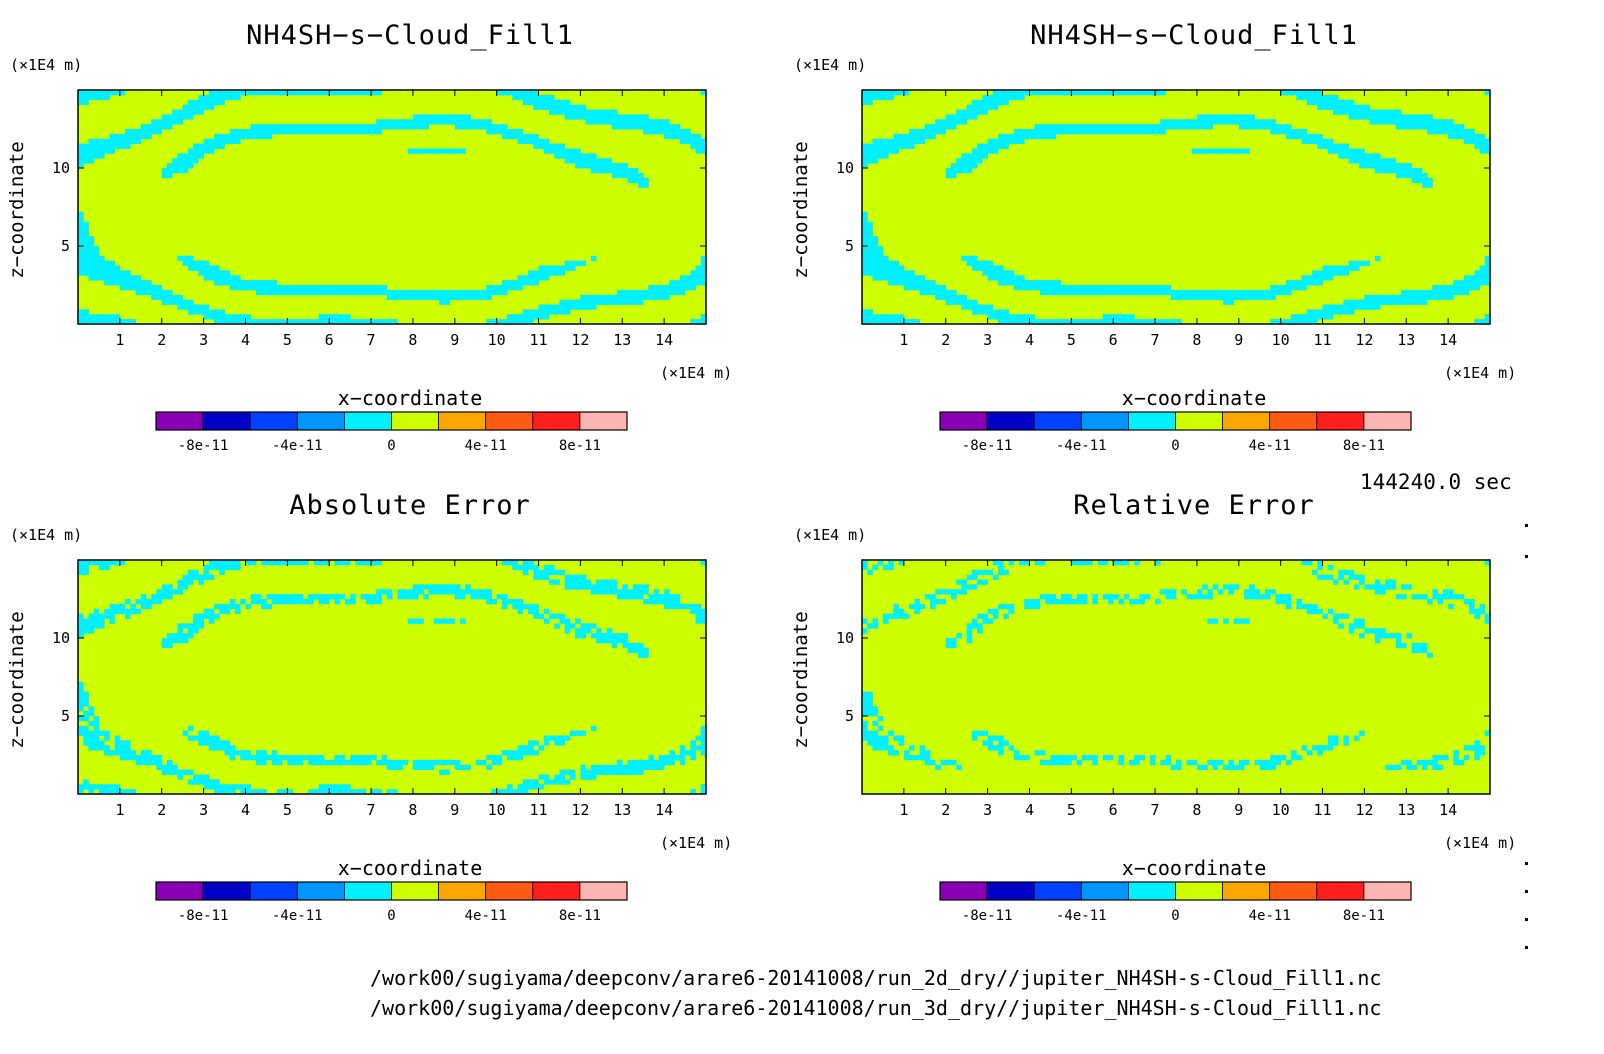 Image resolution: width=1604 pixels, height=1054 pixels. I want to click on dot-marker, so click(1526, 863).